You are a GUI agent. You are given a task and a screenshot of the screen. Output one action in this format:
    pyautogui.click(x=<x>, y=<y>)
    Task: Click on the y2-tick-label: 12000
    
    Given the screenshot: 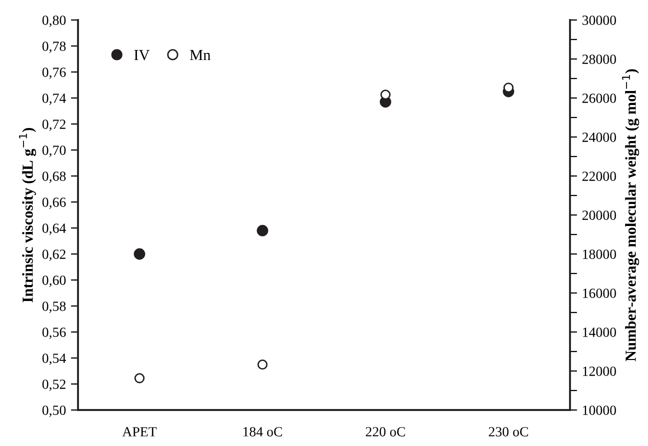 What is the action you would take?
    pyautogui.click(x=599, y=371)
    